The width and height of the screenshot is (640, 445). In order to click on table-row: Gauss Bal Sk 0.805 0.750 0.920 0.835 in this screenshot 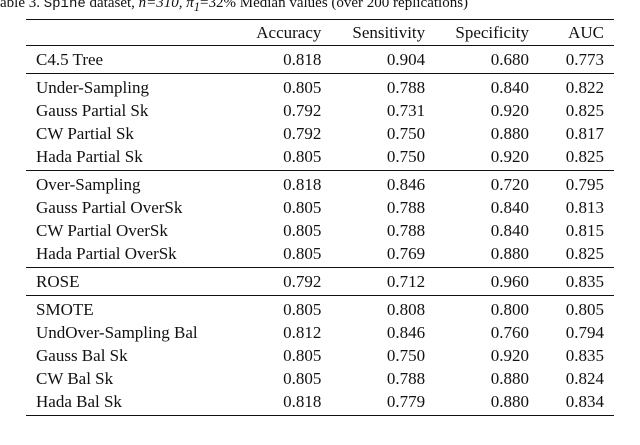, I will do `click(320, 355)`.